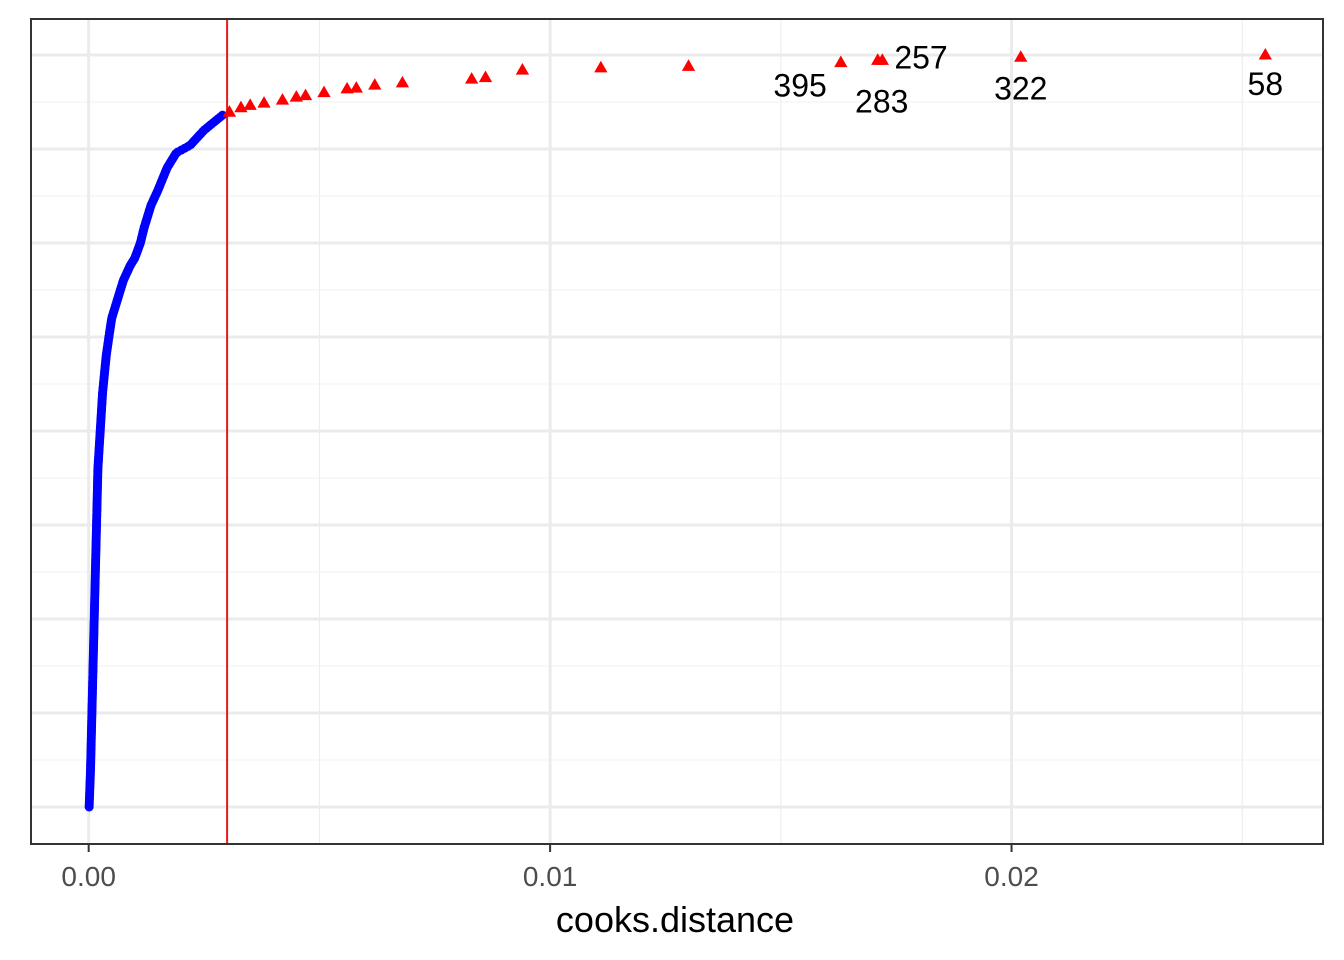 The height and width of the screenshot is (960, 1344). I want to click on x-axis: 0.00 0.01 0.02, so click(550, 868).